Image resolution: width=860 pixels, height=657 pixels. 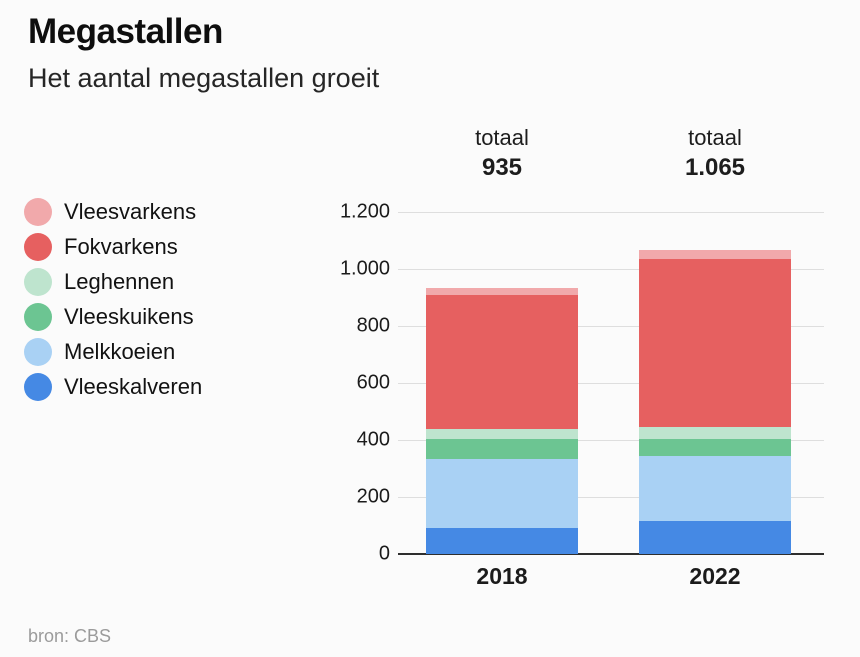 What do you see at coordinates (373, 382) in the screenshot?
I see `y-axis-label: 600` at bounding box center [373, 382].